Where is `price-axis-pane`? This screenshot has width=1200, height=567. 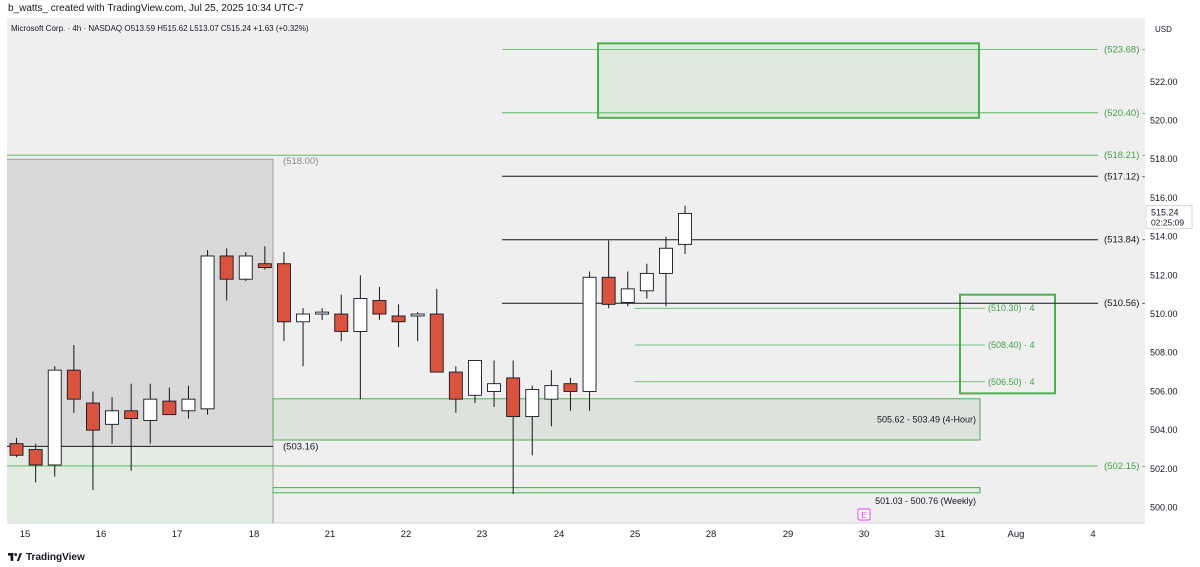 price-axis-pane is located at coordinates (1169, 270).